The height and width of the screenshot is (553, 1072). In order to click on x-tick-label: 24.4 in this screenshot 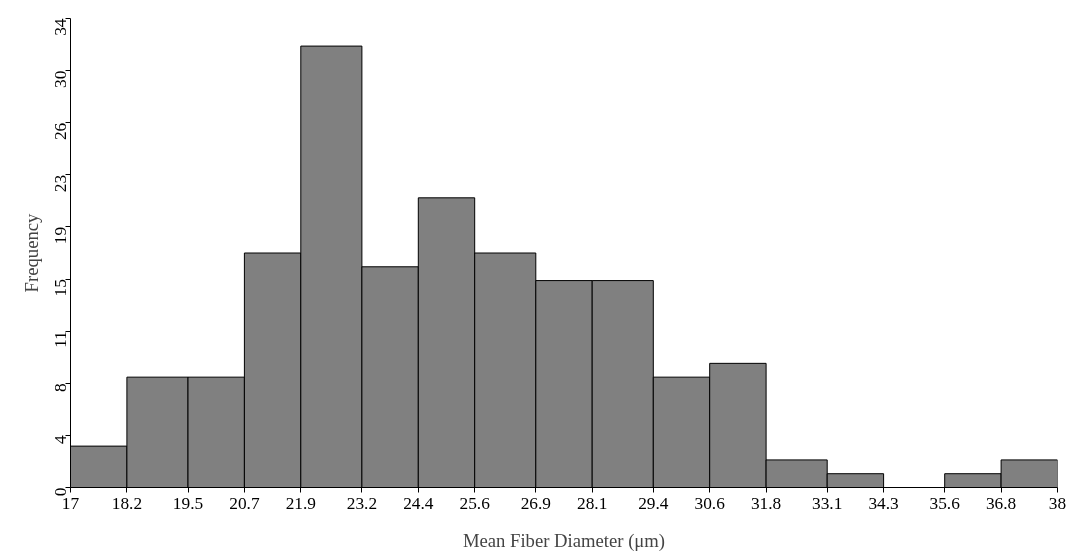, I will do `click(418, 503)`.